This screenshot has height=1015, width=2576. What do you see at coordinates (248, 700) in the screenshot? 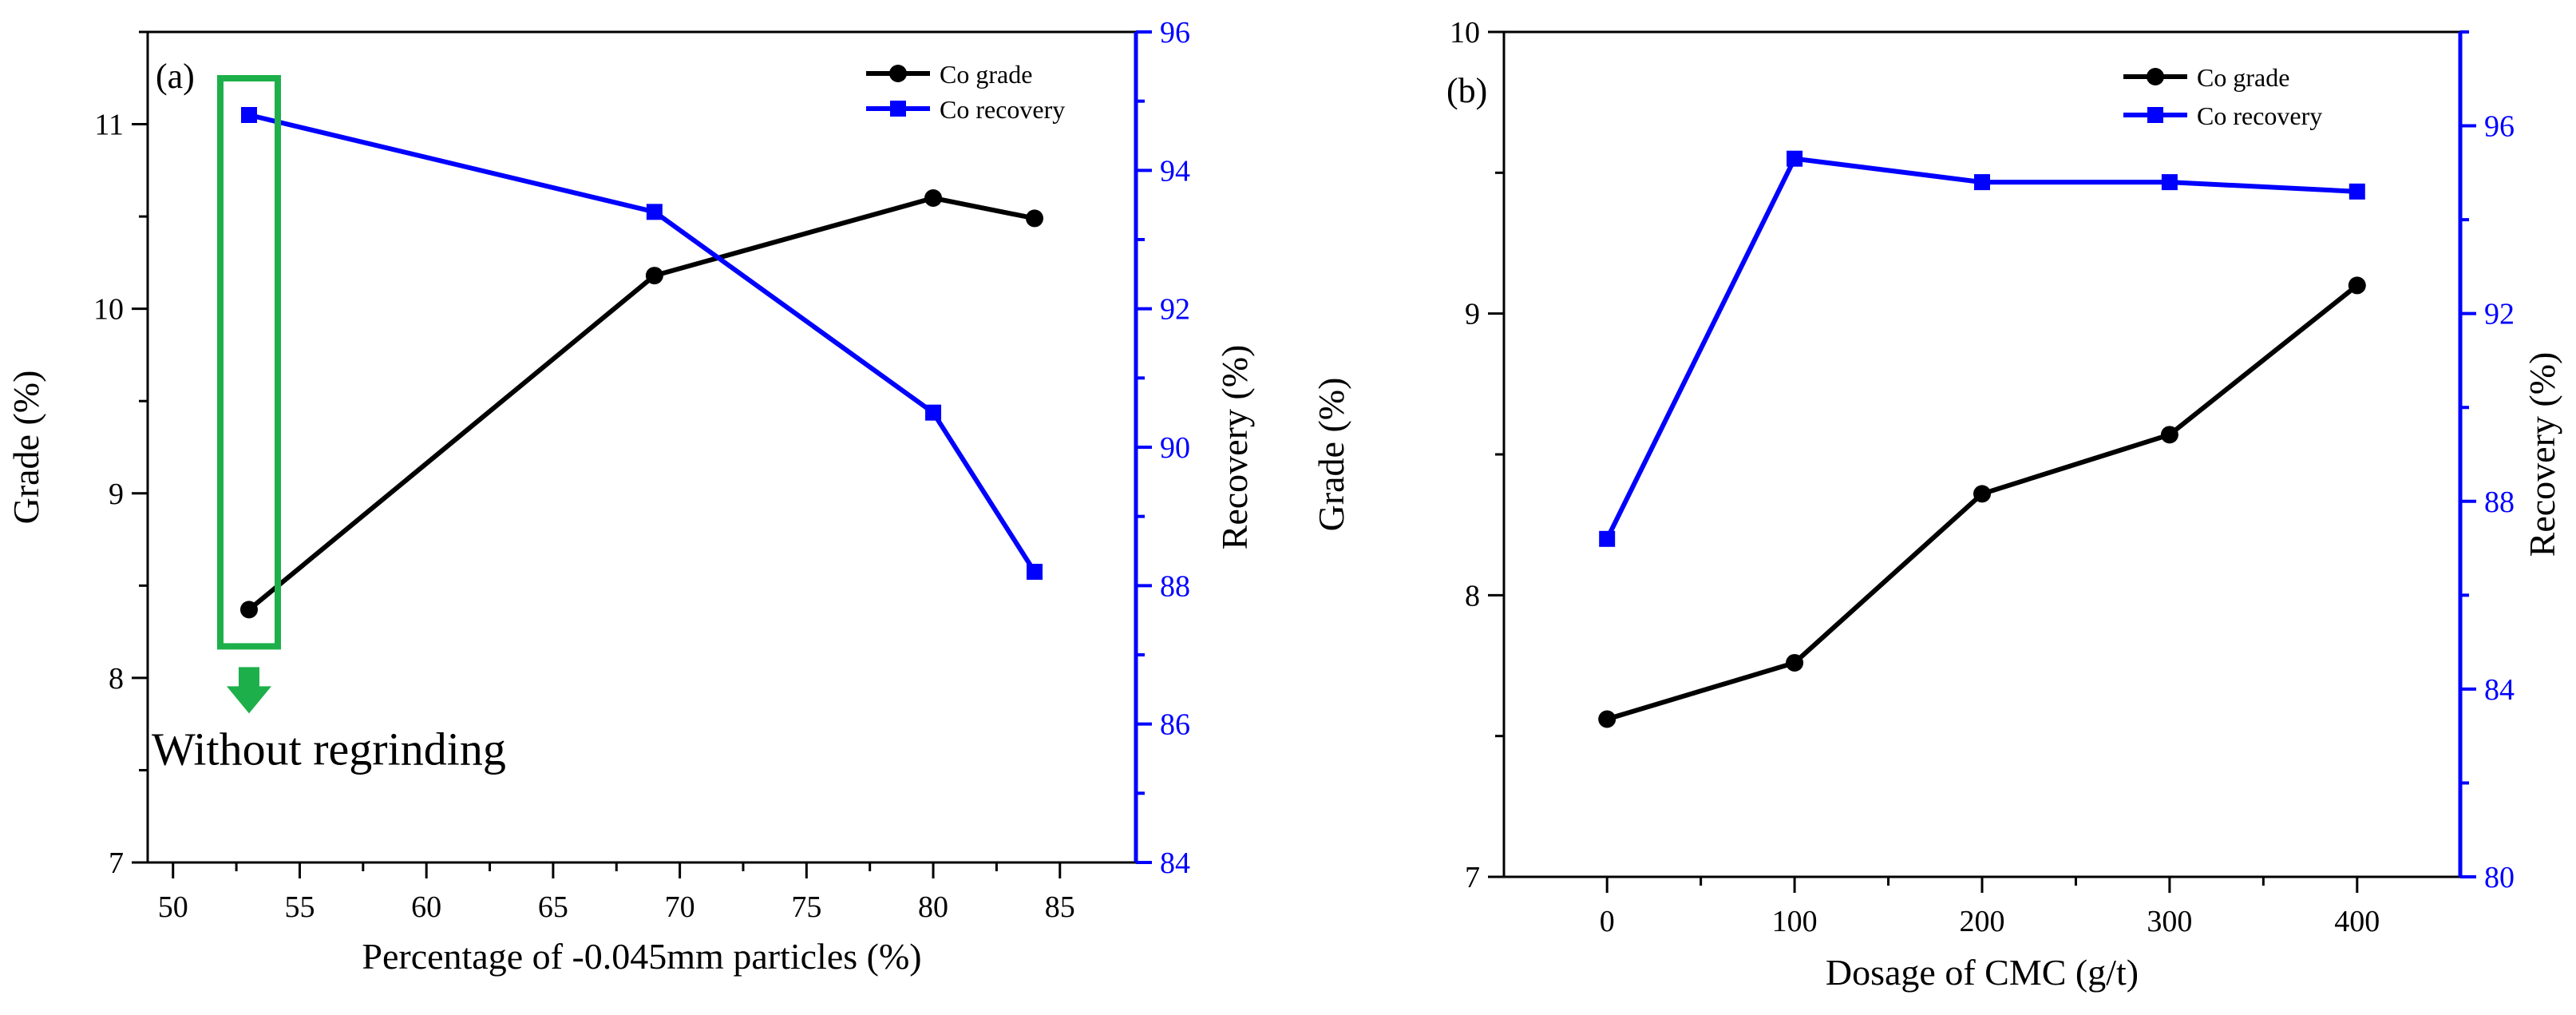
I see `down-arrow-icon` at bounding box center [248, 700].